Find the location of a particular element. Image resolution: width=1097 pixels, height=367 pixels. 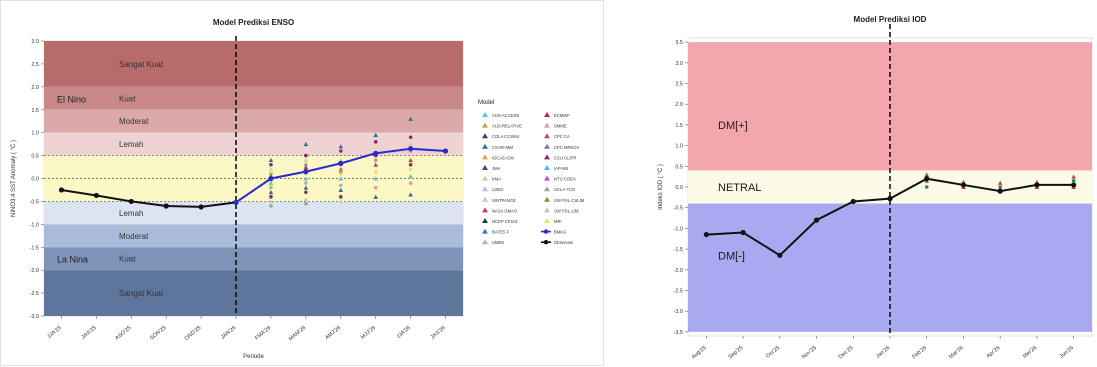

x-axis-label: Periode is located at coordinates (253, 357).